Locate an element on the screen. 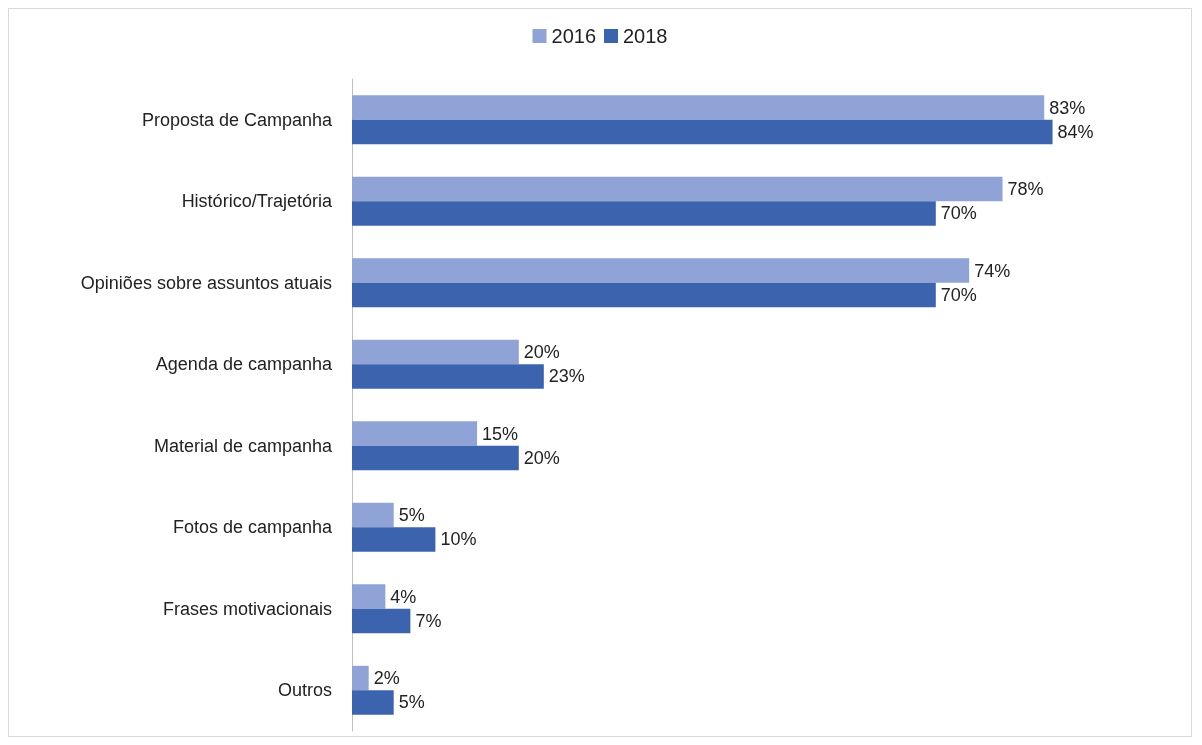 This screenshot has height=745, width=1202. data-label: 84% is located at coordinates (1075, 131).